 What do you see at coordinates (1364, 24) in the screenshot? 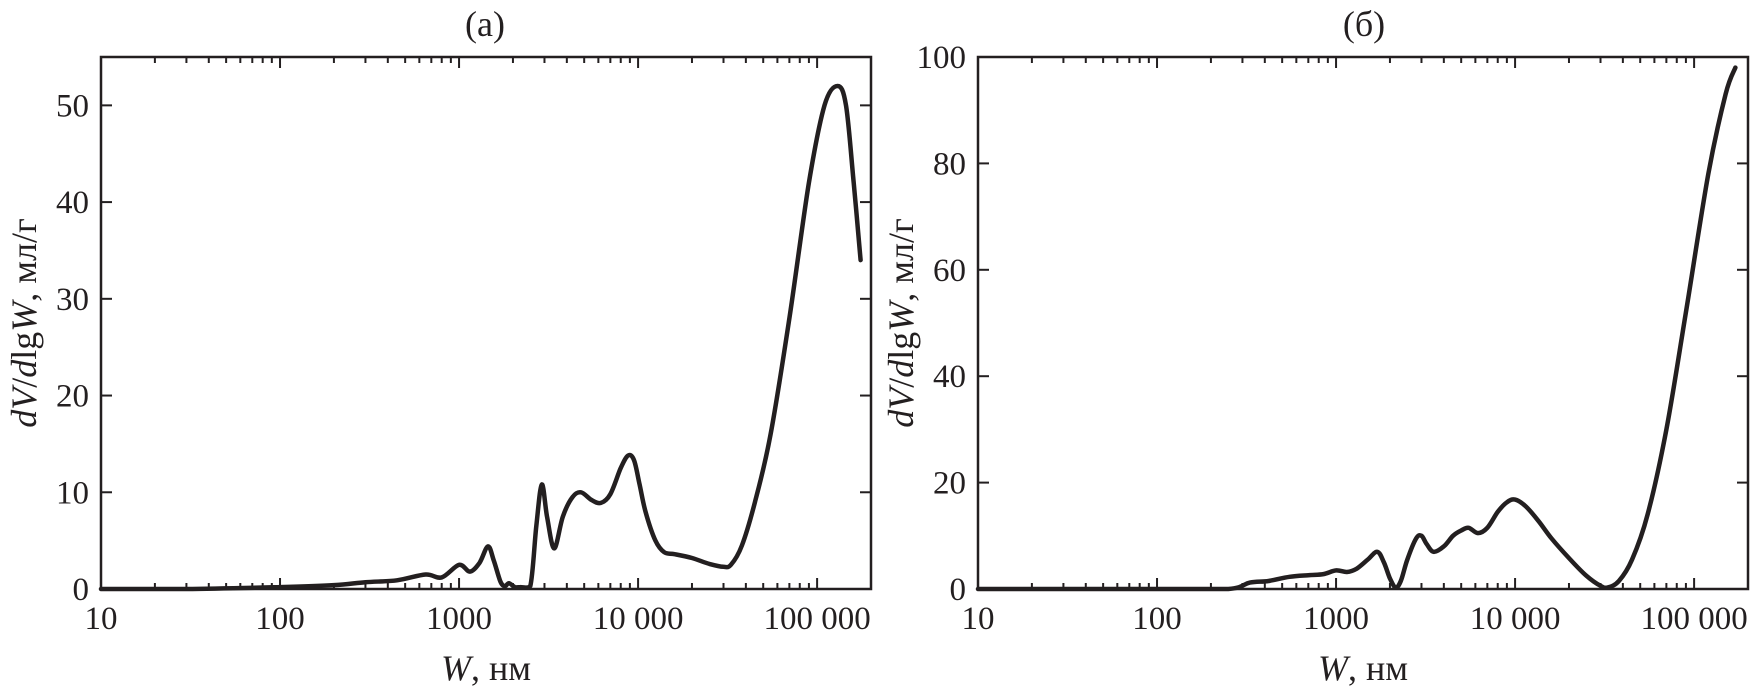
I see `chart-title: (б)` at bounding box center [1364, 24].